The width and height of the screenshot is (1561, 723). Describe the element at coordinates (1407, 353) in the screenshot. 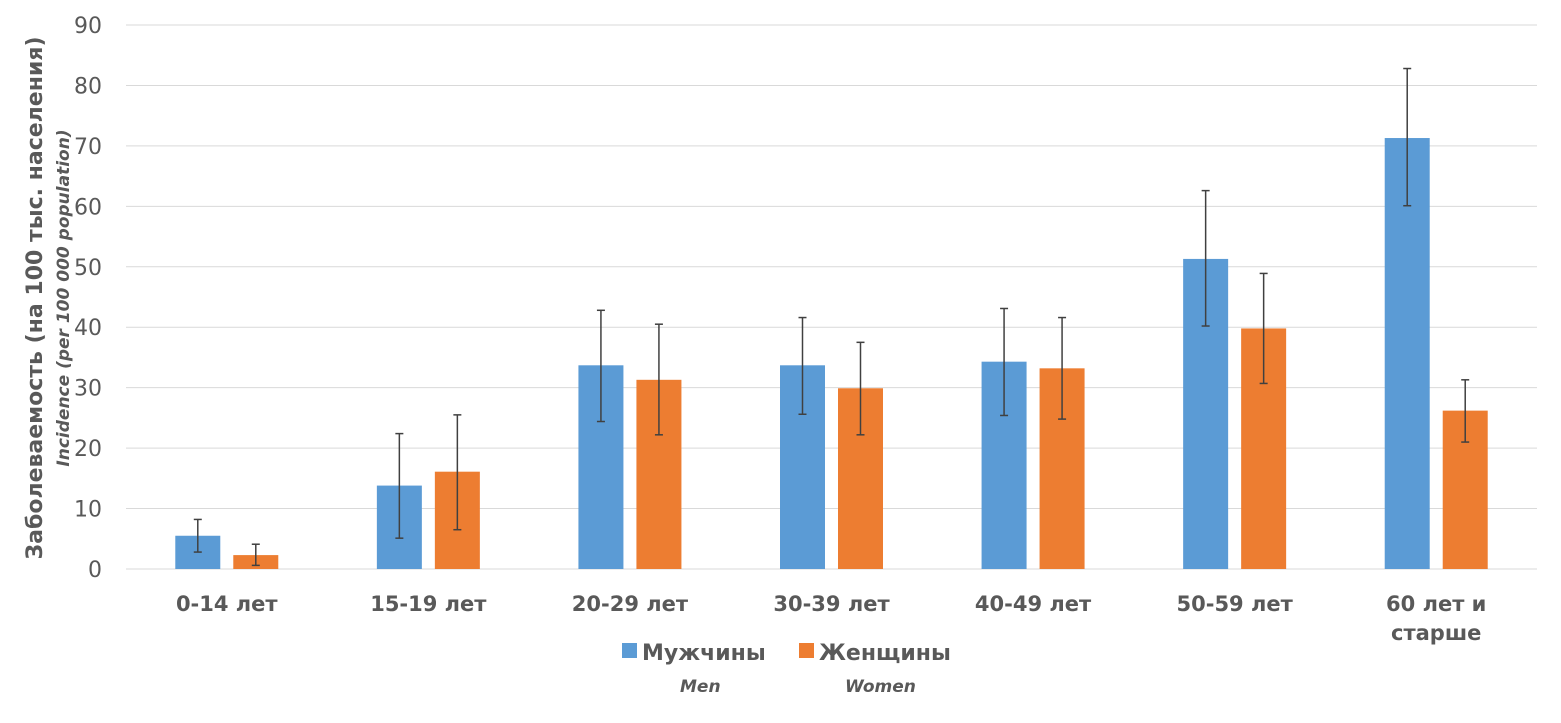

I see `bar-men` at that location.